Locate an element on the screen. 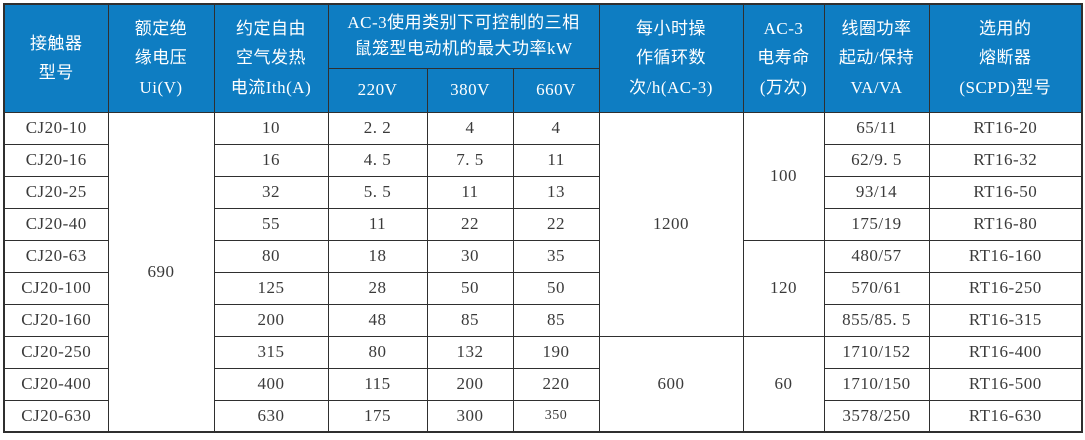 This screenshot has height=440, width=1085. header-cell-ac3-group: AC-3使用类别下可控制的三相 鼠笼型电动机的最大功率kW is located at coordinates (463, 36).